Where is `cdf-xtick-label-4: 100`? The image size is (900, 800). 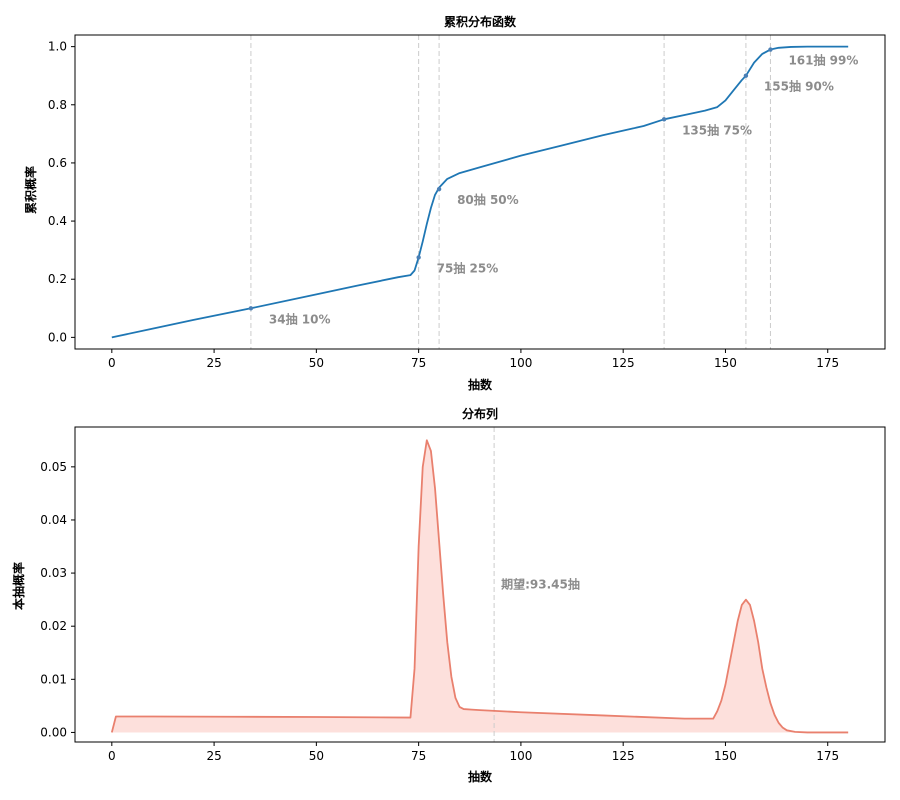
cdf-xtick-label-4: 100 is located at coordinates (520, 363).